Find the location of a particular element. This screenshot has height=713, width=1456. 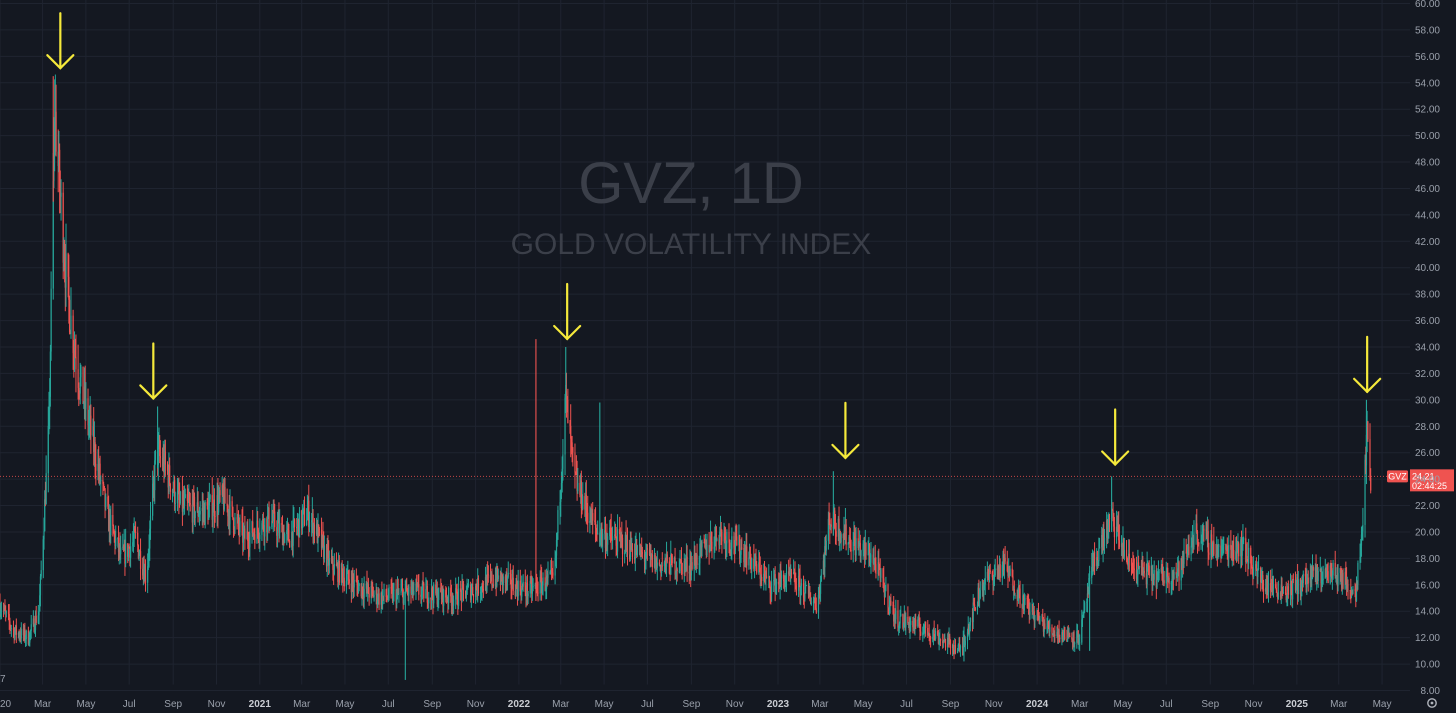

x-tick-label: 2024 is located at coordinates (1037, 704).